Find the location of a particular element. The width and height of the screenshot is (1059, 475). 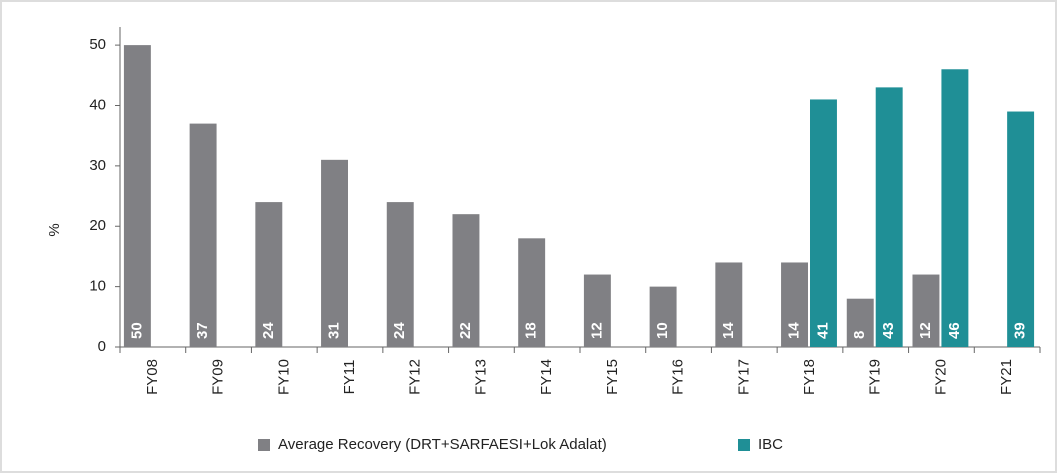

x-tick-label: FY10 is located at coordinates (283, 377).